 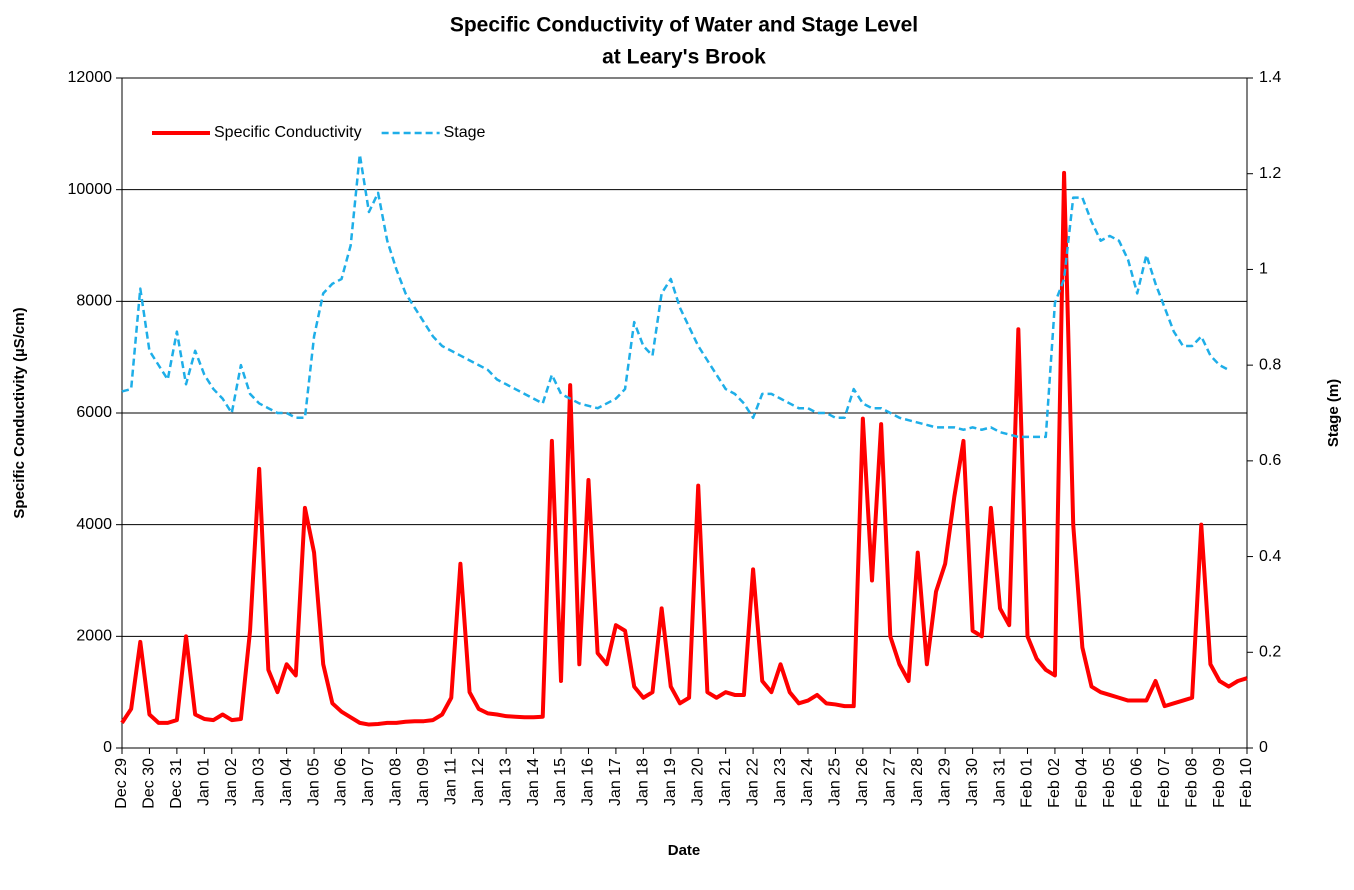 I want to click on y-tick-label: 4000, so click(x=94, y=524).